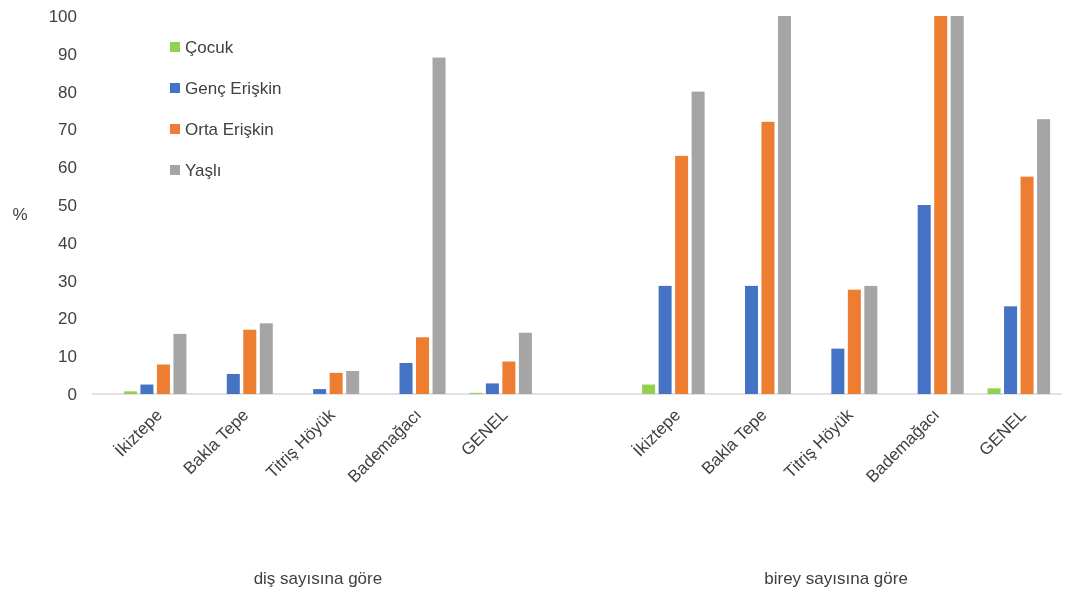 This screenshot has width=1074, height=599. Describe the element at coordinates (233, 88) in the screenshot. I see `legend-label: Genç Erişkin` at that location.